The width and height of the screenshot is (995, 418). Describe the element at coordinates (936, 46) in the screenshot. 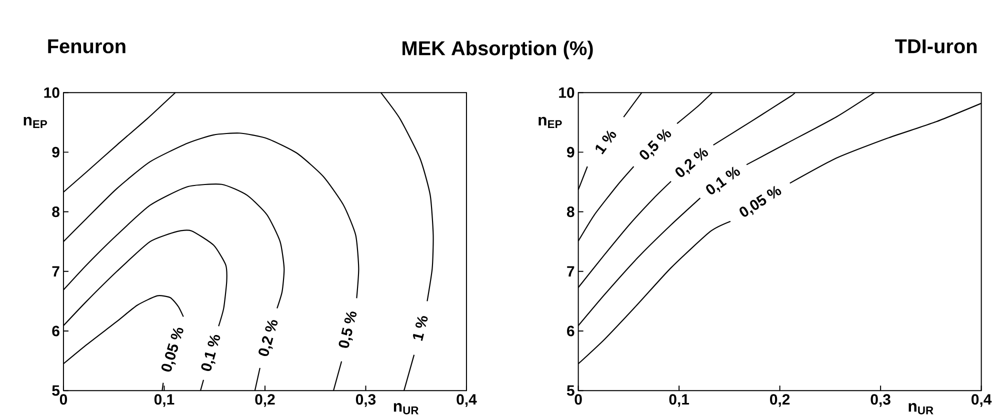

I see `chart-title: TDI-uron` at that location.